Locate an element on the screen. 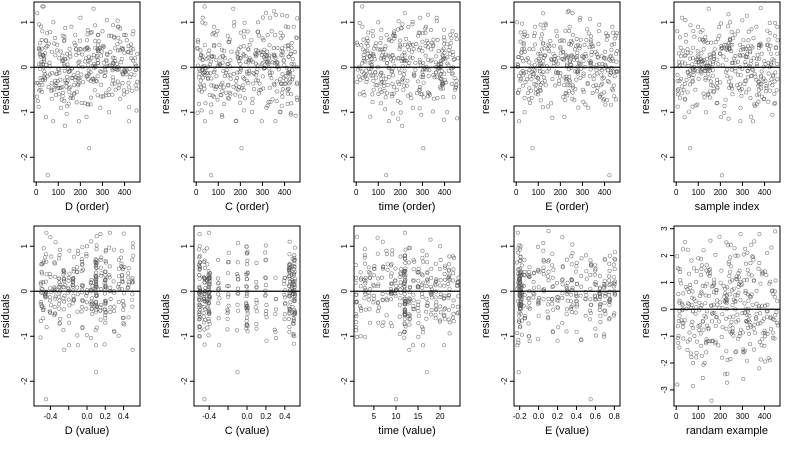 The height and width of the screenshot is (450, 800). y-tick-label: 1 is located at coordinates (504, 245).